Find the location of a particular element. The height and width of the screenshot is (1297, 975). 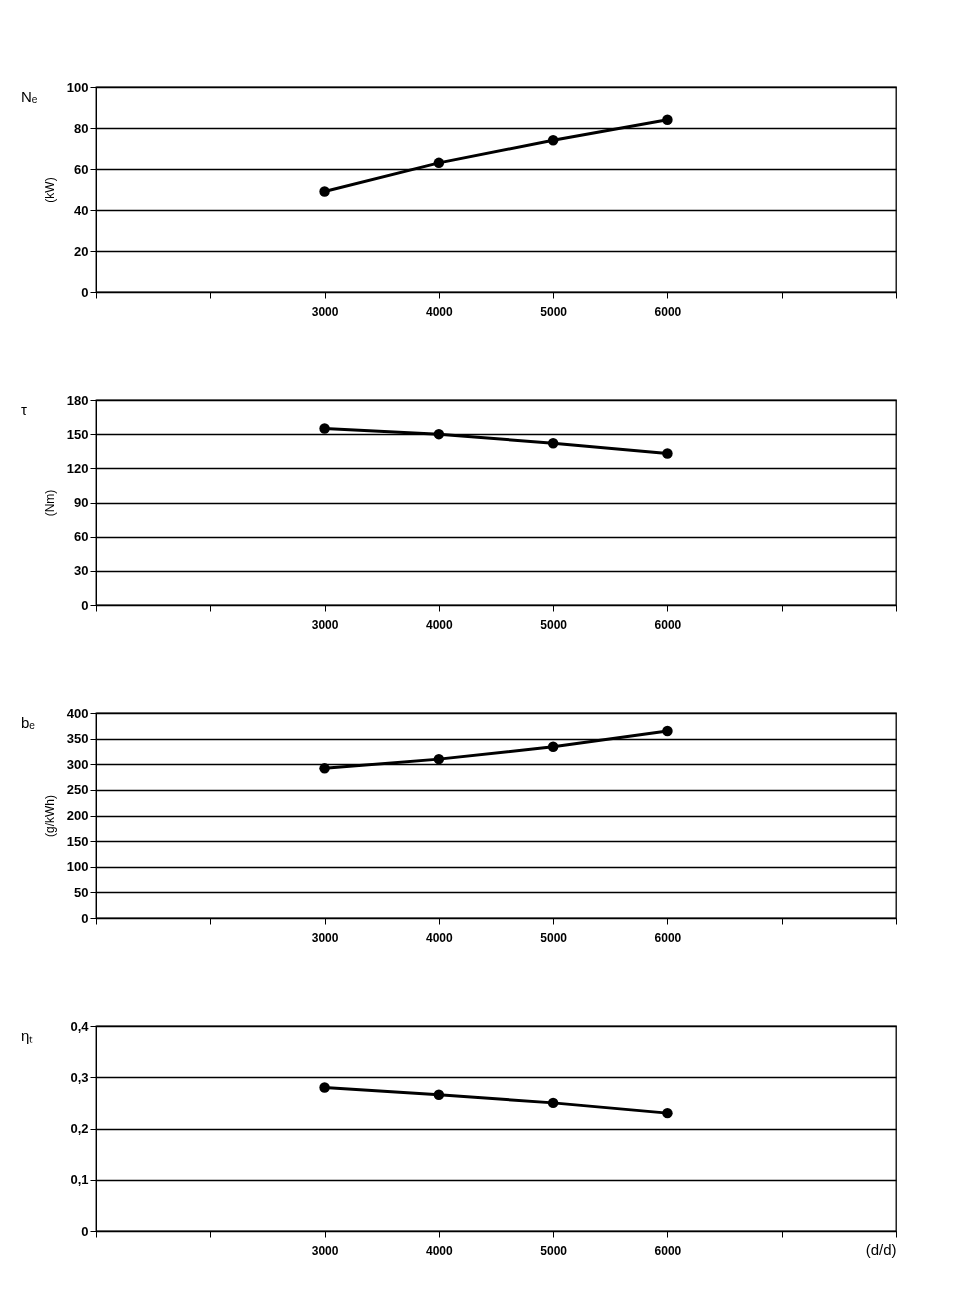

y-tick-label: 200 is located at coordinates (77, 815).